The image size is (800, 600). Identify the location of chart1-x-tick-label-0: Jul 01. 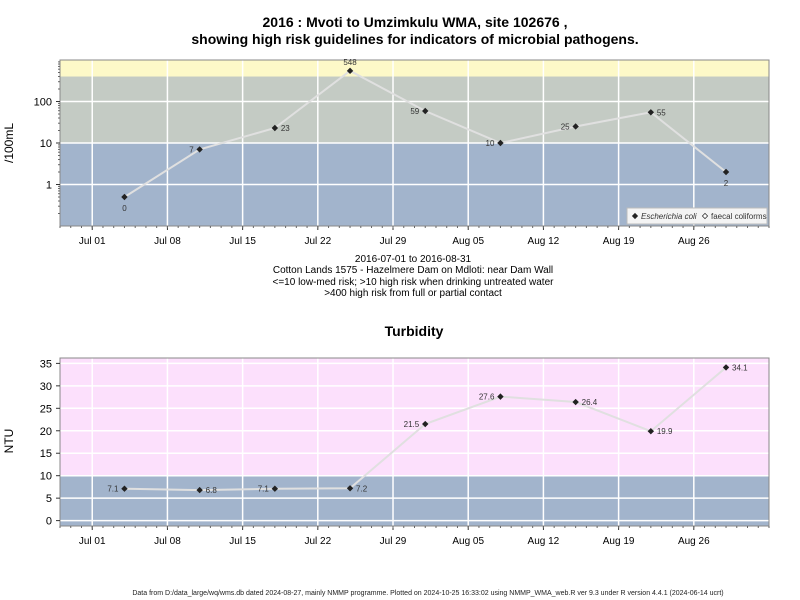
(92, 241).